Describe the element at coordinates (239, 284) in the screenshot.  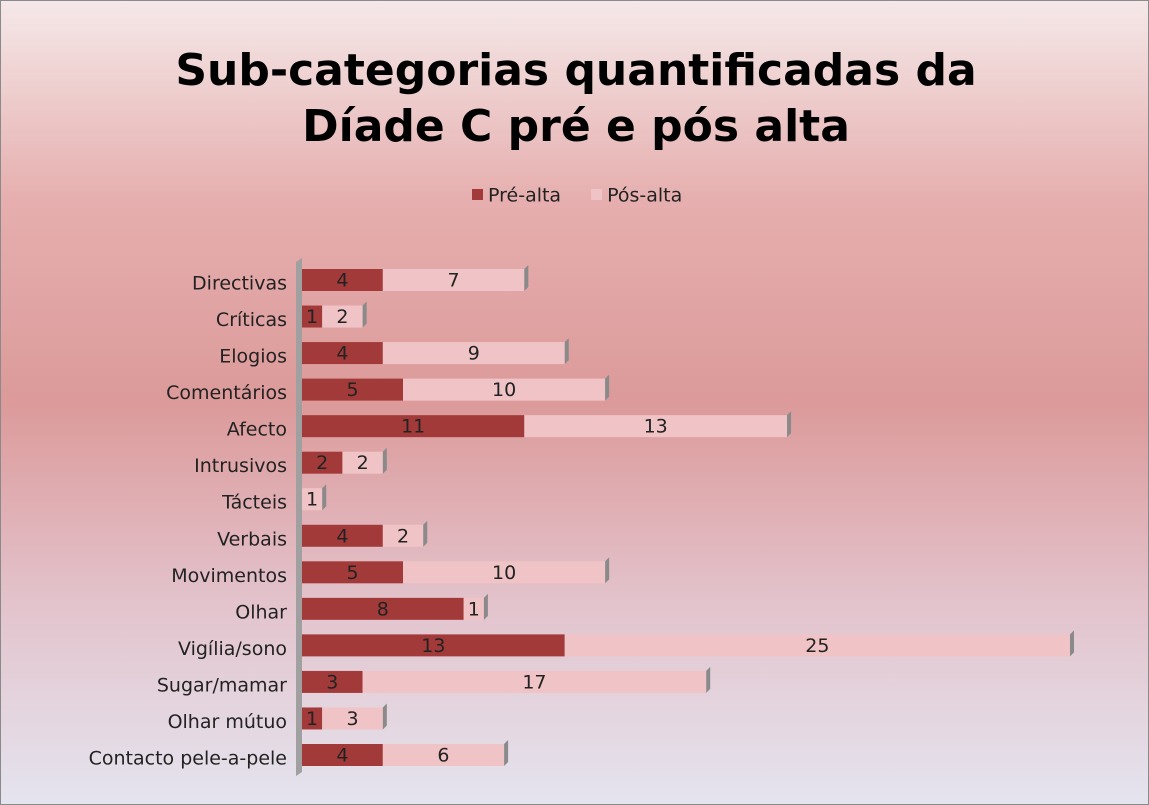
I see `y-tick-label: Directivas` at that location.